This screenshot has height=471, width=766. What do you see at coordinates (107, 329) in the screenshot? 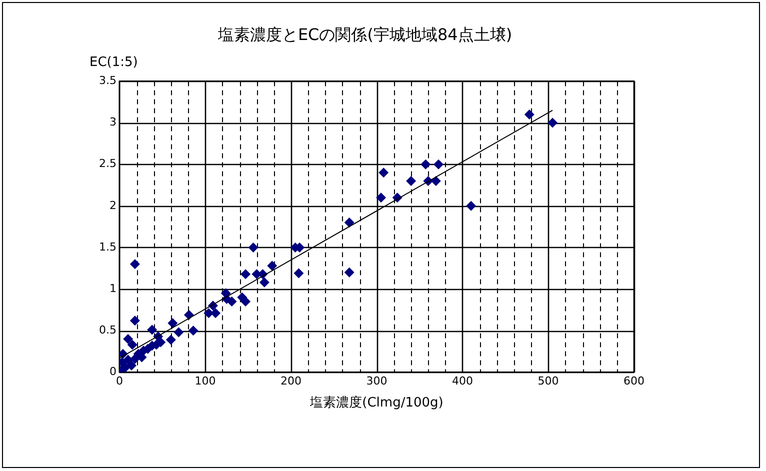
I see `y-tick-label: 0.5` at bounding box center [107, 329].